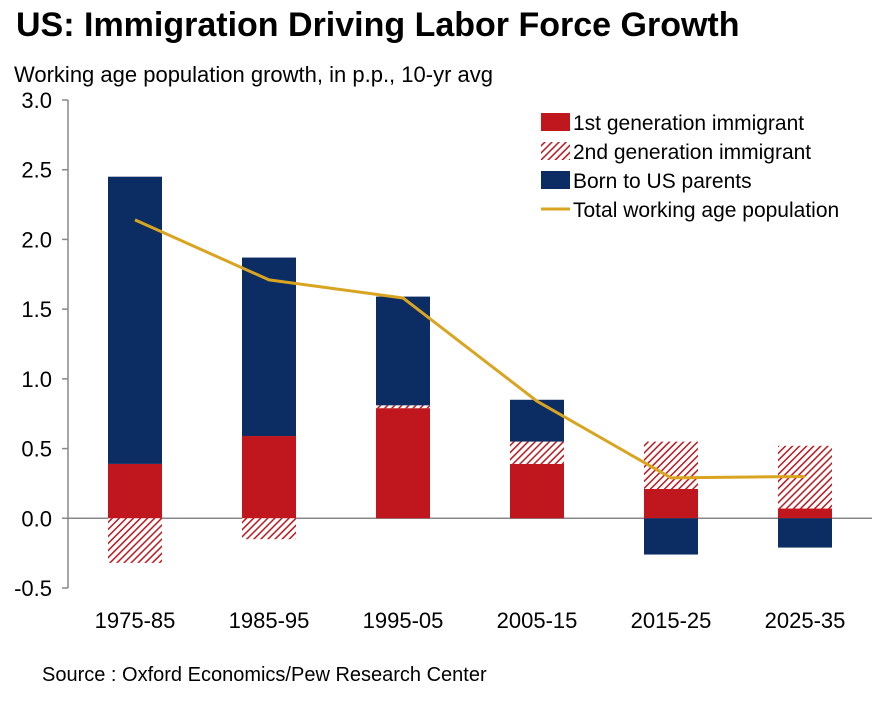 The width and height of the screenshot is (887, 708). Describe the element at coordinates (403, 620) in the screenshot. I see `x-tick-label: 1995-05` at that location.